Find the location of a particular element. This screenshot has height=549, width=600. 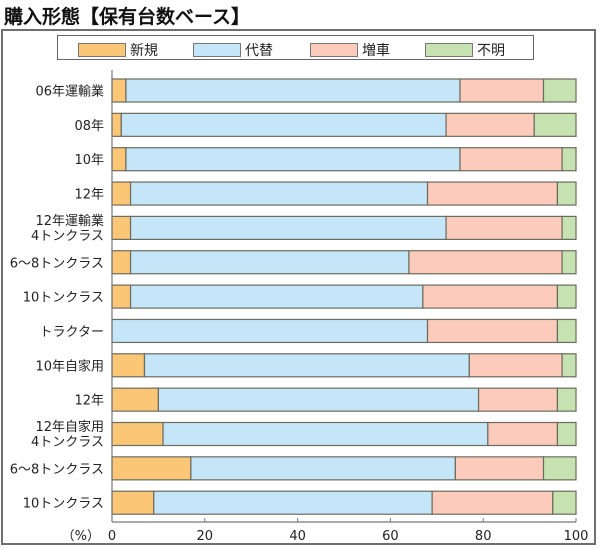

legend-item-replacement: 代替 is located at coordinates (233, 50).